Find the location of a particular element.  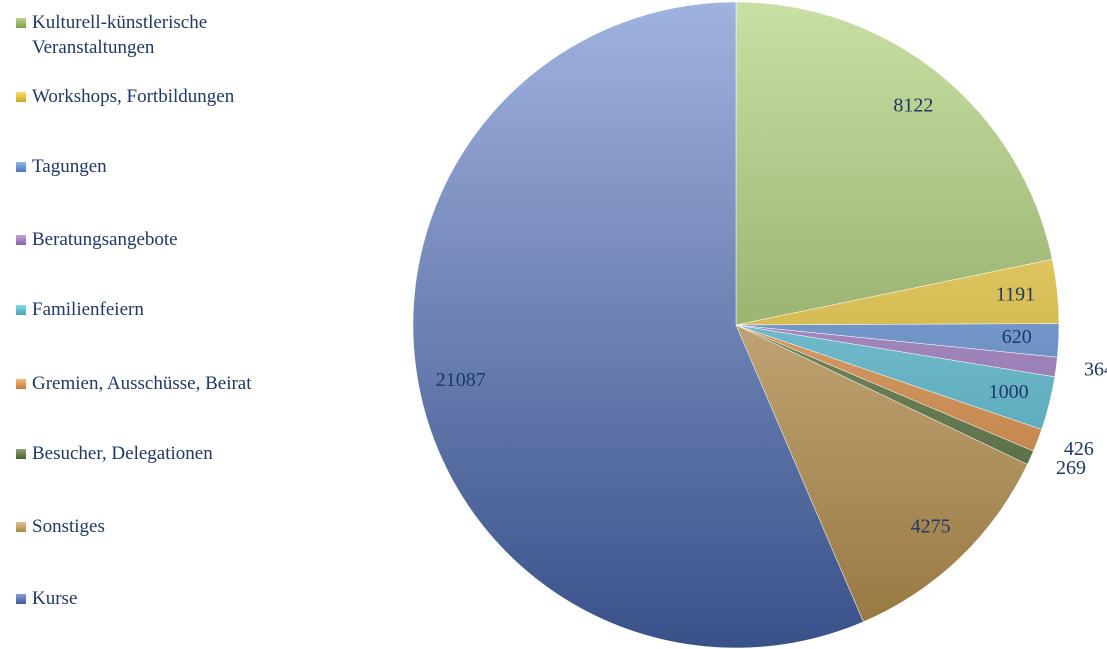

data-label: 1191 is located at coordinates (1015, 294).